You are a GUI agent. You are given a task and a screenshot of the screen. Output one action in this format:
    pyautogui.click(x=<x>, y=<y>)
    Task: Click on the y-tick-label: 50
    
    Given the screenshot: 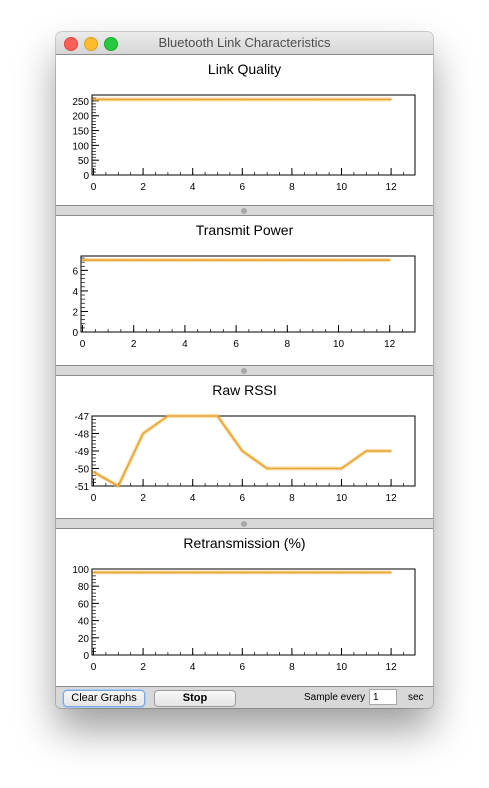 What is the action you would take?
    pyautogui.click(x=84, y=161)
    